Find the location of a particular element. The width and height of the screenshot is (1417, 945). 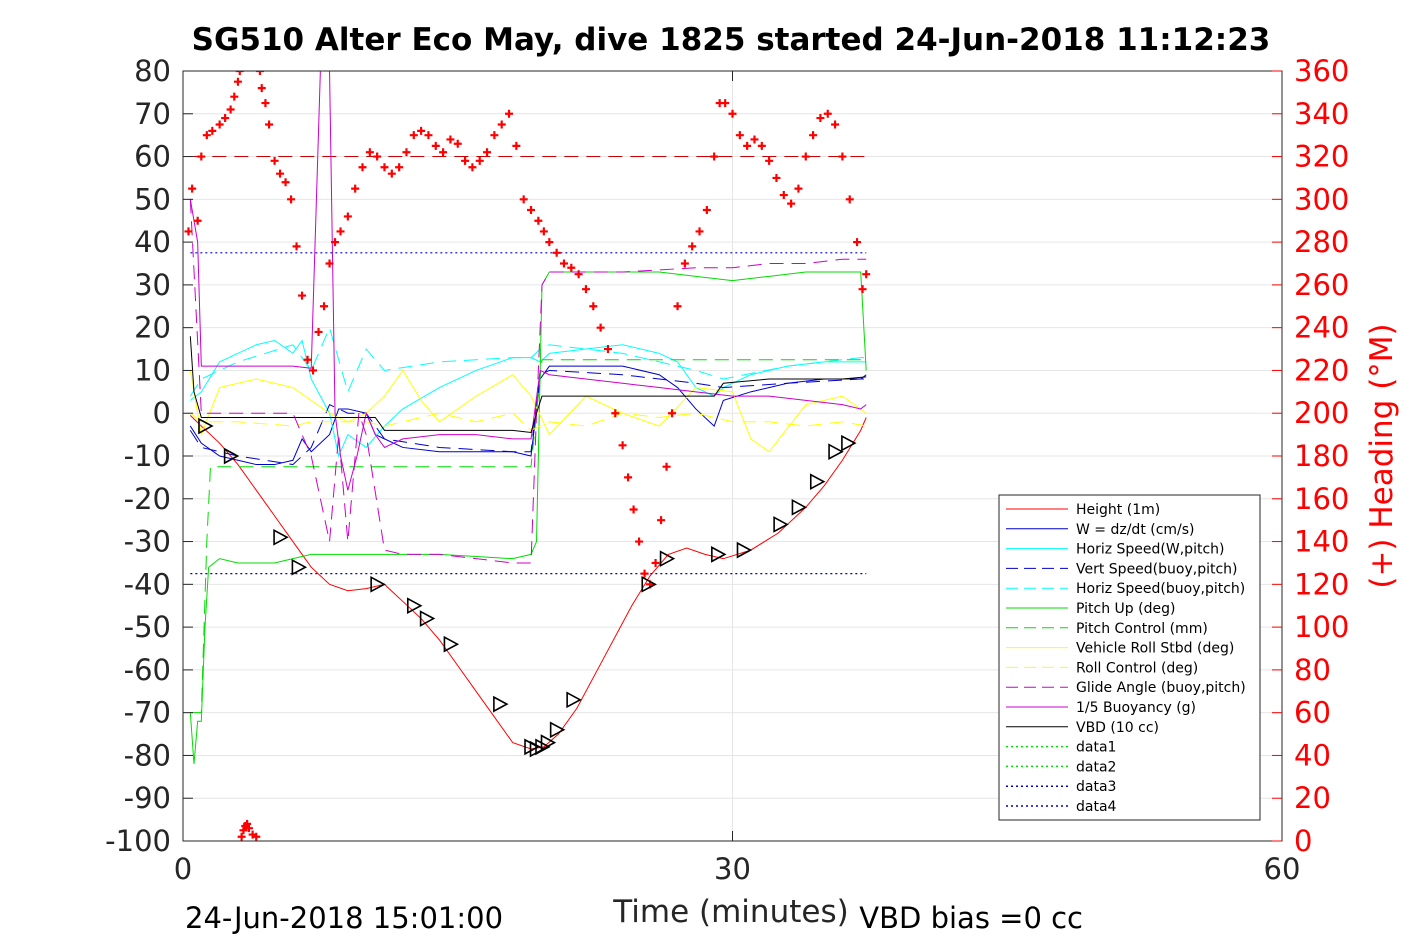

left-tick-label: -60 is located at coordinates (147, 670).